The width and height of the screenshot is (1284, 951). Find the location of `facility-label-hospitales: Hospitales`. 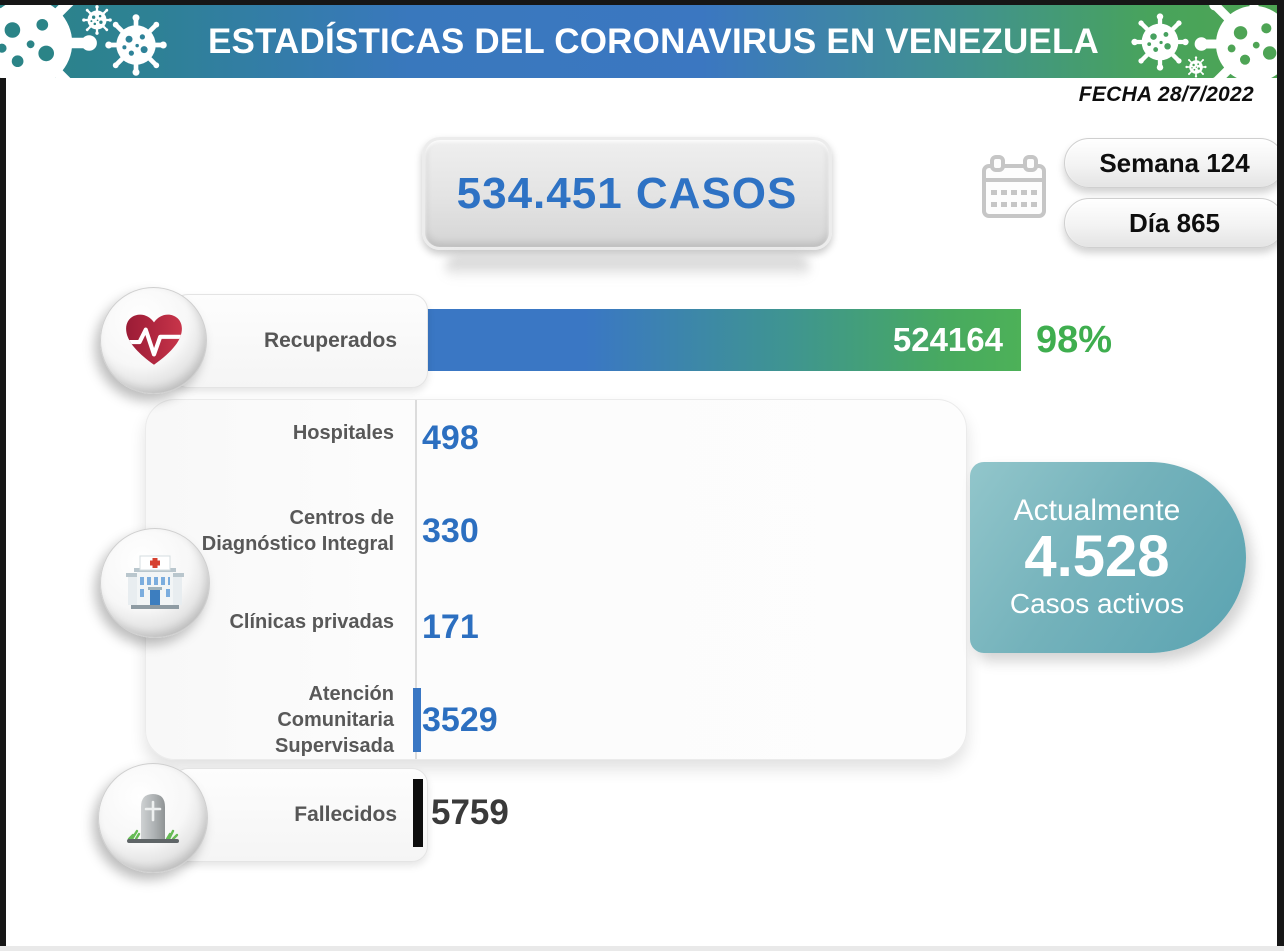

facility-label-hospitales: Hospitales is located at coordinates (343, 433).